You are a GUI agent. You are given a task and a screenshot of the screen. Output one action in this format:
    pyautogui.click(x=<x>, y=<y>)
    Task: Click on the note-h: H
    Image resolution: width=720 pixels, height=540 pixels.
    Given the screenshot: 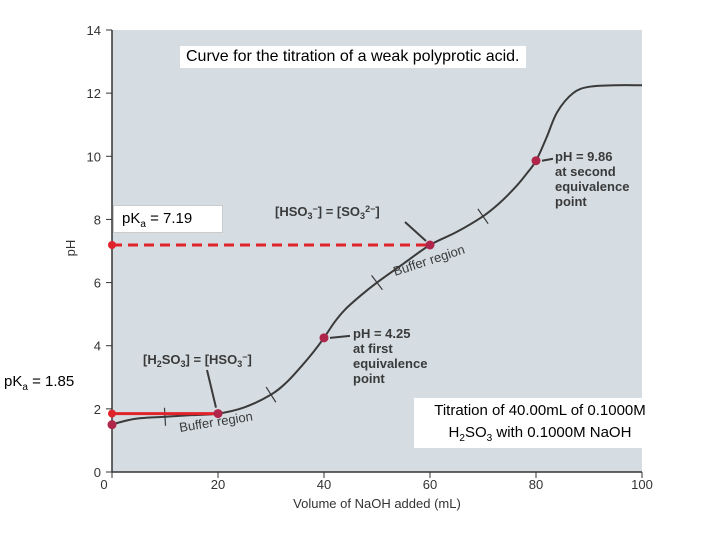 What is the action you would take?
    pyautogui.click(x=454, y=432)
    